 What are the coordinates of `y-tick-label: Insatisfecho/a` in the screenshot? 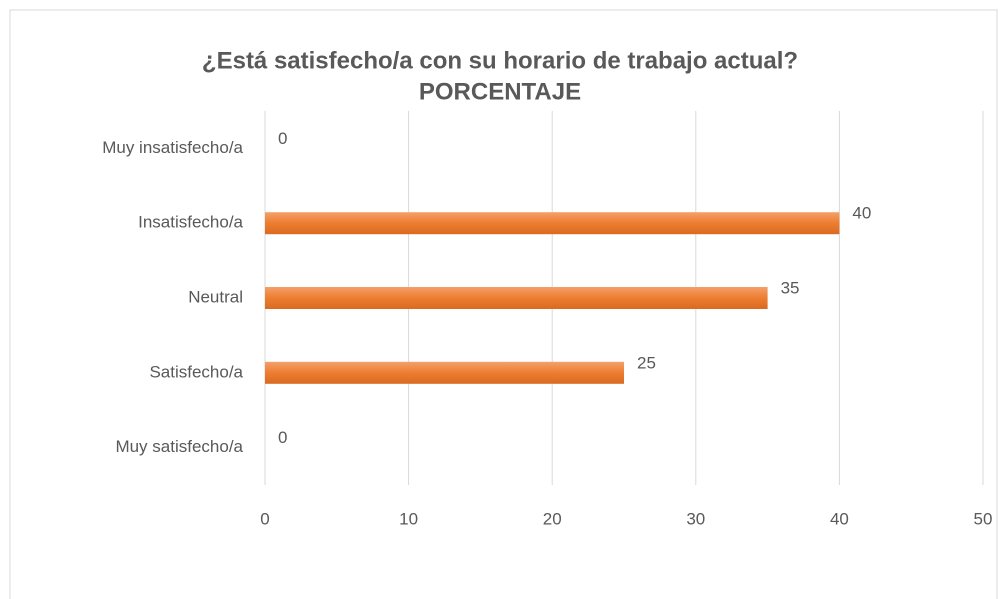 It's located at (190, 222).